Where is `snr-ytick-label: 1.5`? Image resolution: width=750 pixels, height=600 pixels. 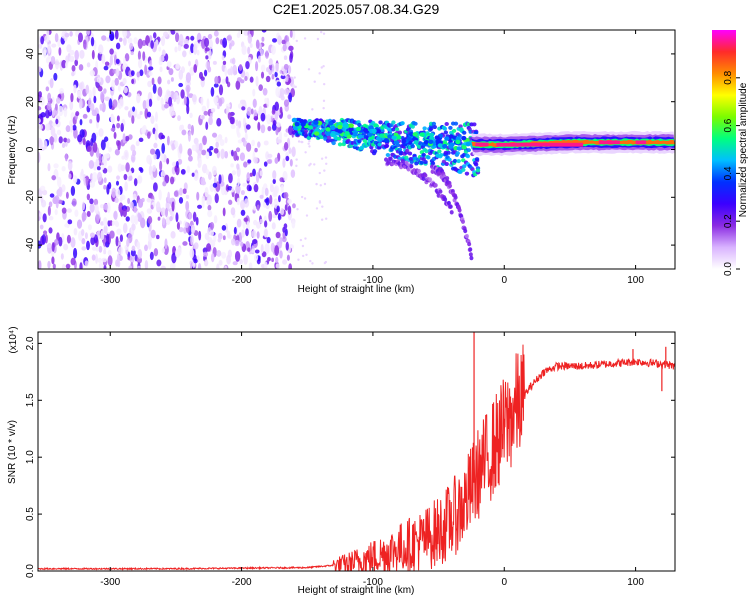 snr-ytick-label: 1.5 is located at coordinates (30, 400).